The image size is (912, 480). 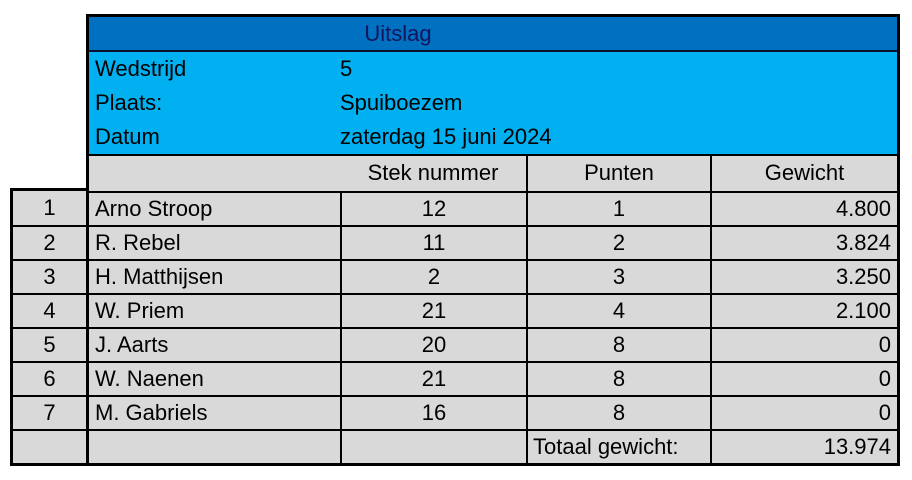 What do you see at coordinates (151, 412) in the screenshot?
I see `name-cell: M. Gabriels` at bounding box center [151, 412].